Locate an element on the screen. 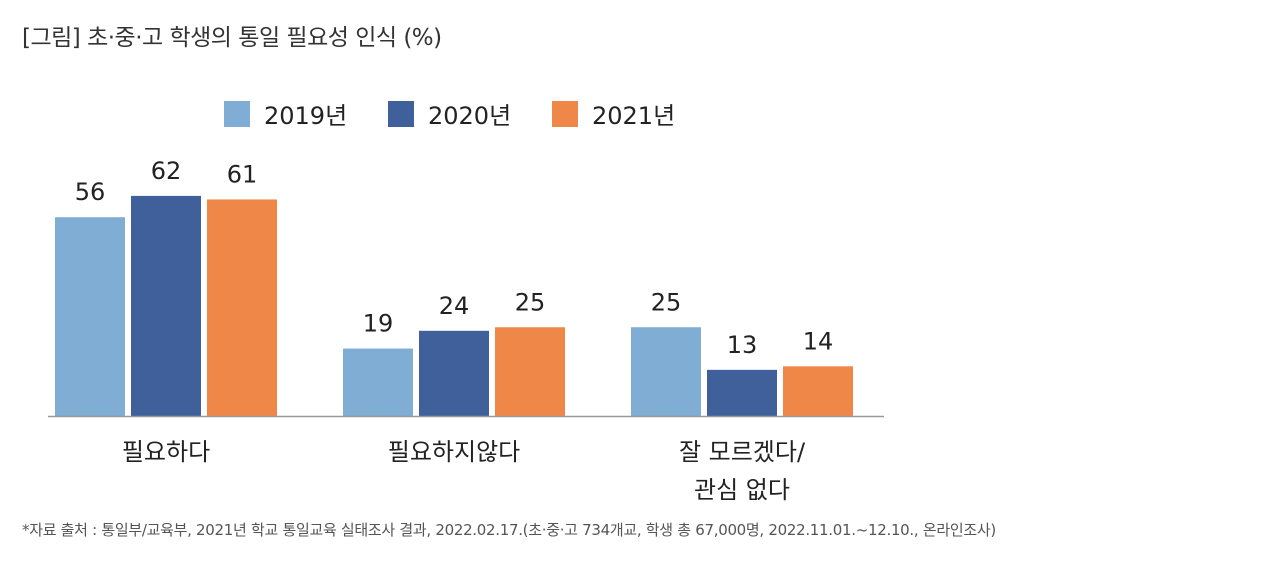 This screenshot has width=1278, height=570. data-label-2020-cat2: 13 is located at coordinates (742, 345).